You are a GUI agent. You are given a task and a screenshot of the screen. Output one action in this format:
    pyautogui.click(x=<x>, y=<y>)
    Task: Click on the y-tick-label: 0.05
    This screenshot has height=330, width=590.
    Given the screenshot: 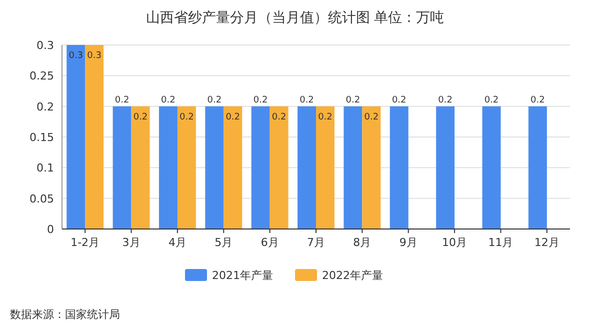 What is the action you would take?
    pyautogui.click(x=42, y=199)
    